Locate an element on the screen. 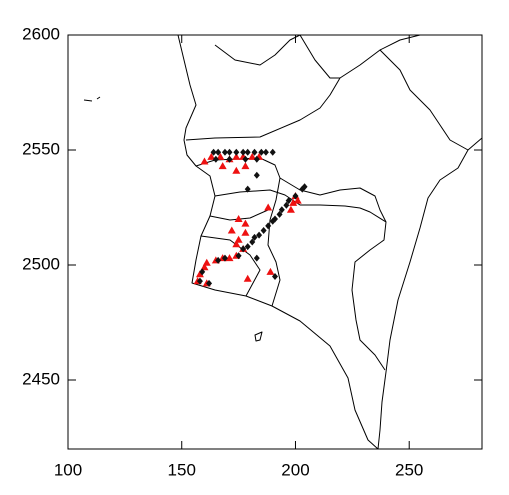 This screenshot has width=509, height=495. x-tick-label: 100 is located at coordinates (68, 469).